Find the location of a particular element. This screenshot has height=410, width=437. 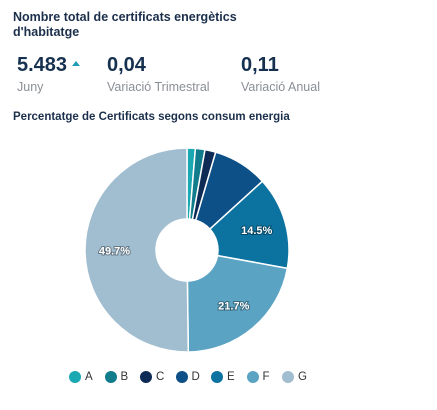

legend-label: A is located at coordinates (89, 377).